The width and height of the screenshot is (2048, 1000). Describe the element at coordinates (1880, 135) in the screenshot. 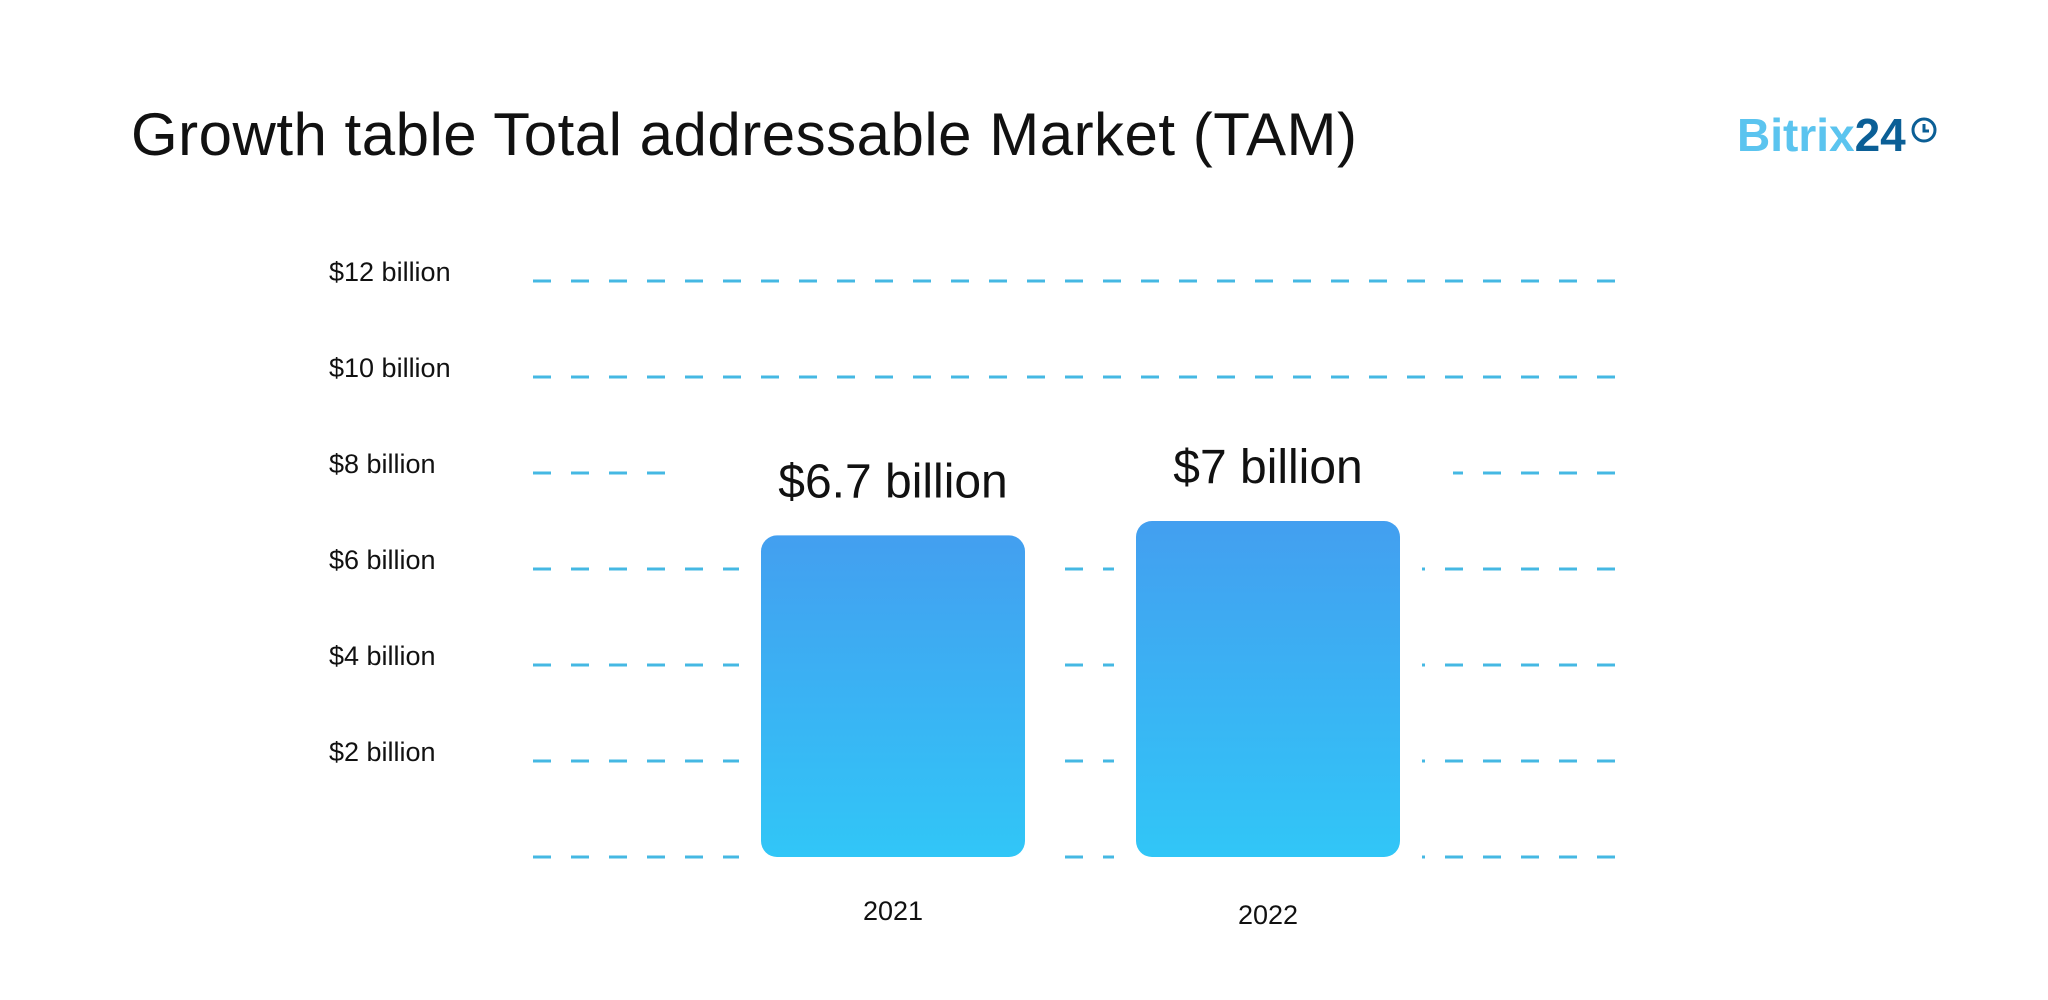

I see `logo-text-dark: 24` at that location.